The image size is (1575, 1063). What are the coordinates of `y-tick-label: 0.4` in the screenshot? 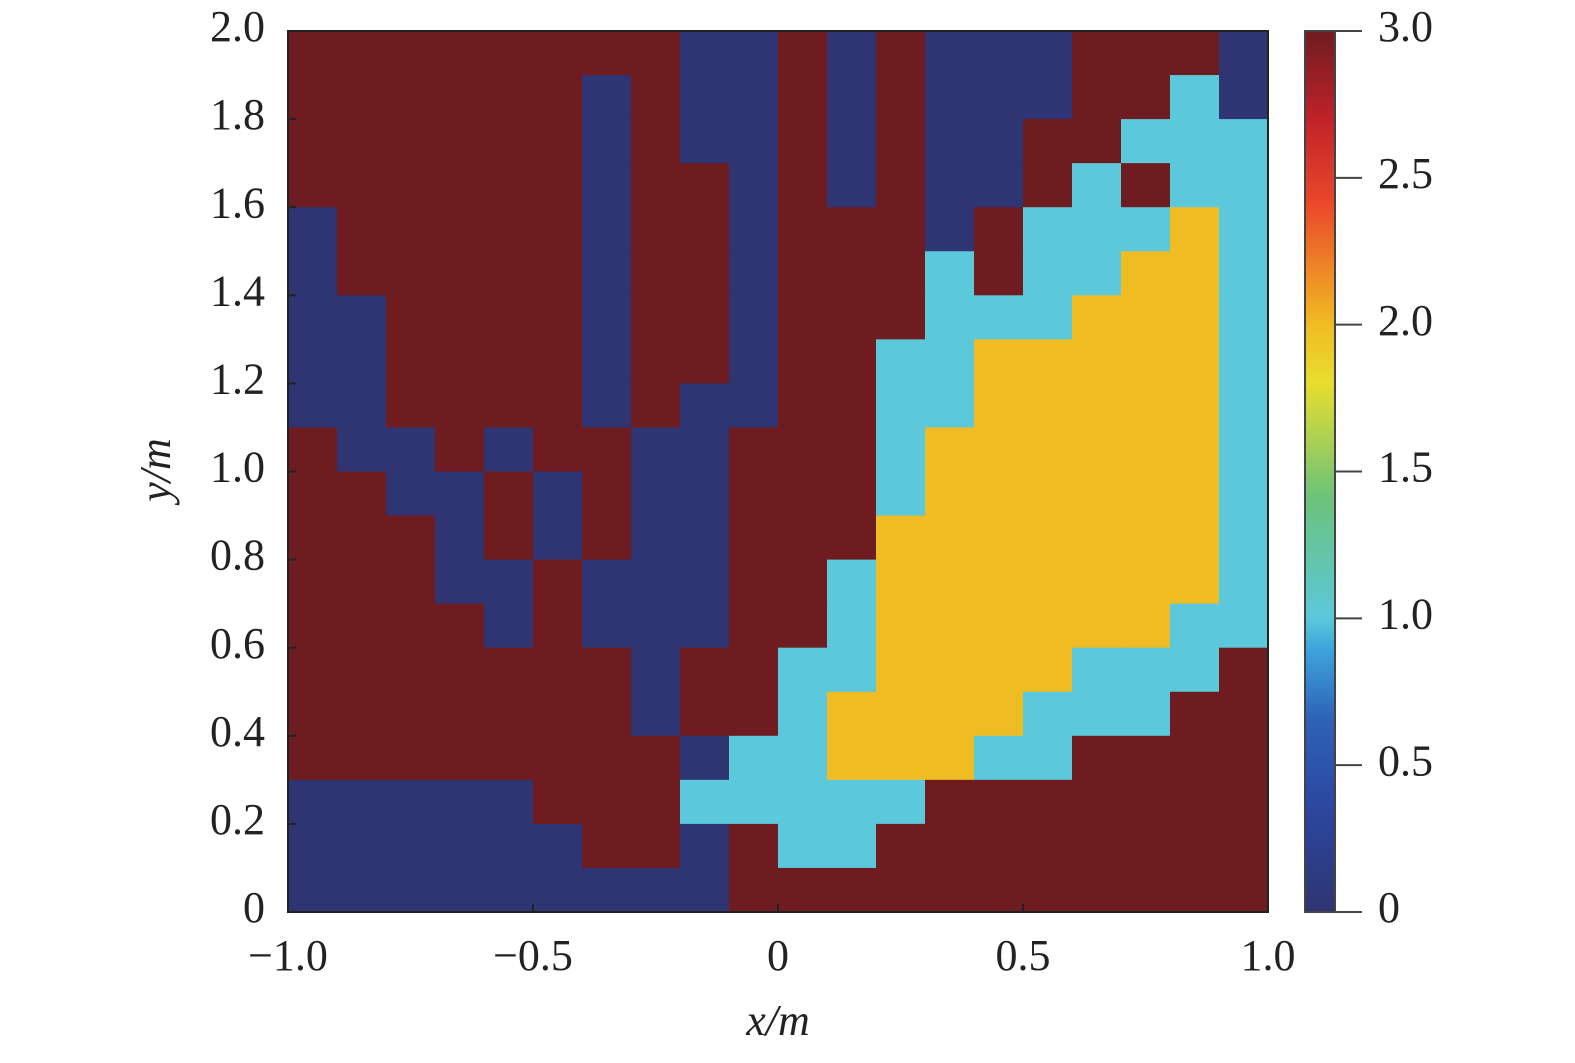 It's located at (237, 731).